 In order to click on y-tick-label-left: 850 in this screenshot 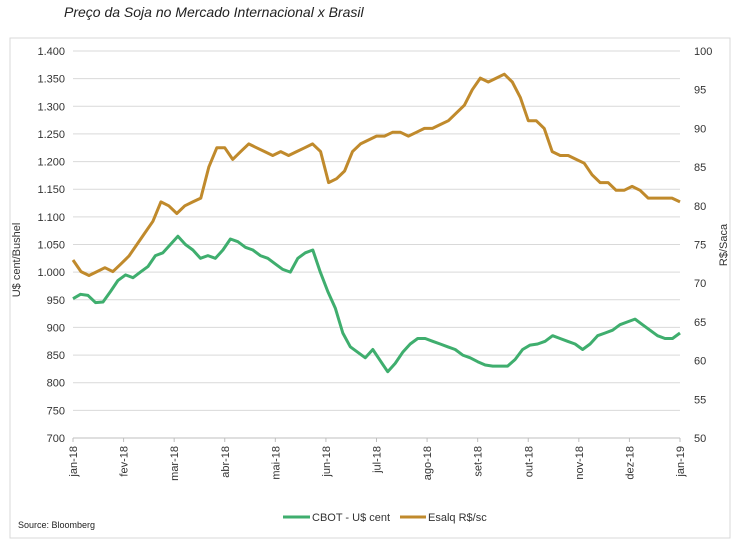, I will do `click(56, 356)`.